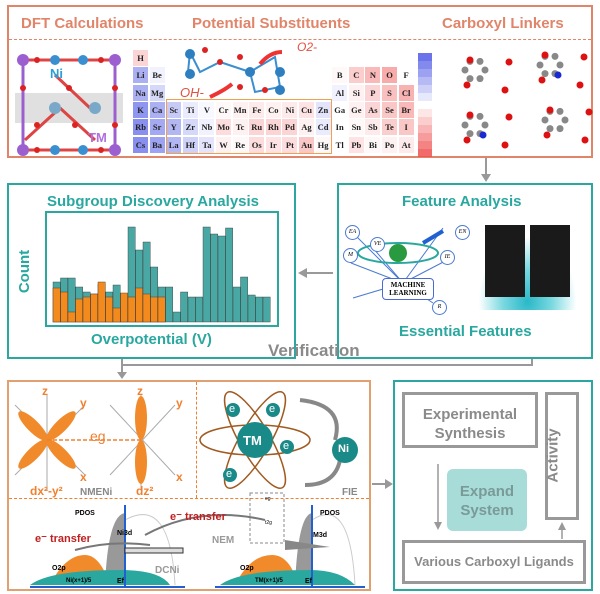 This screenshot has width=600, height=594. I want to click on arrow-up-icon, so click(562, 530).